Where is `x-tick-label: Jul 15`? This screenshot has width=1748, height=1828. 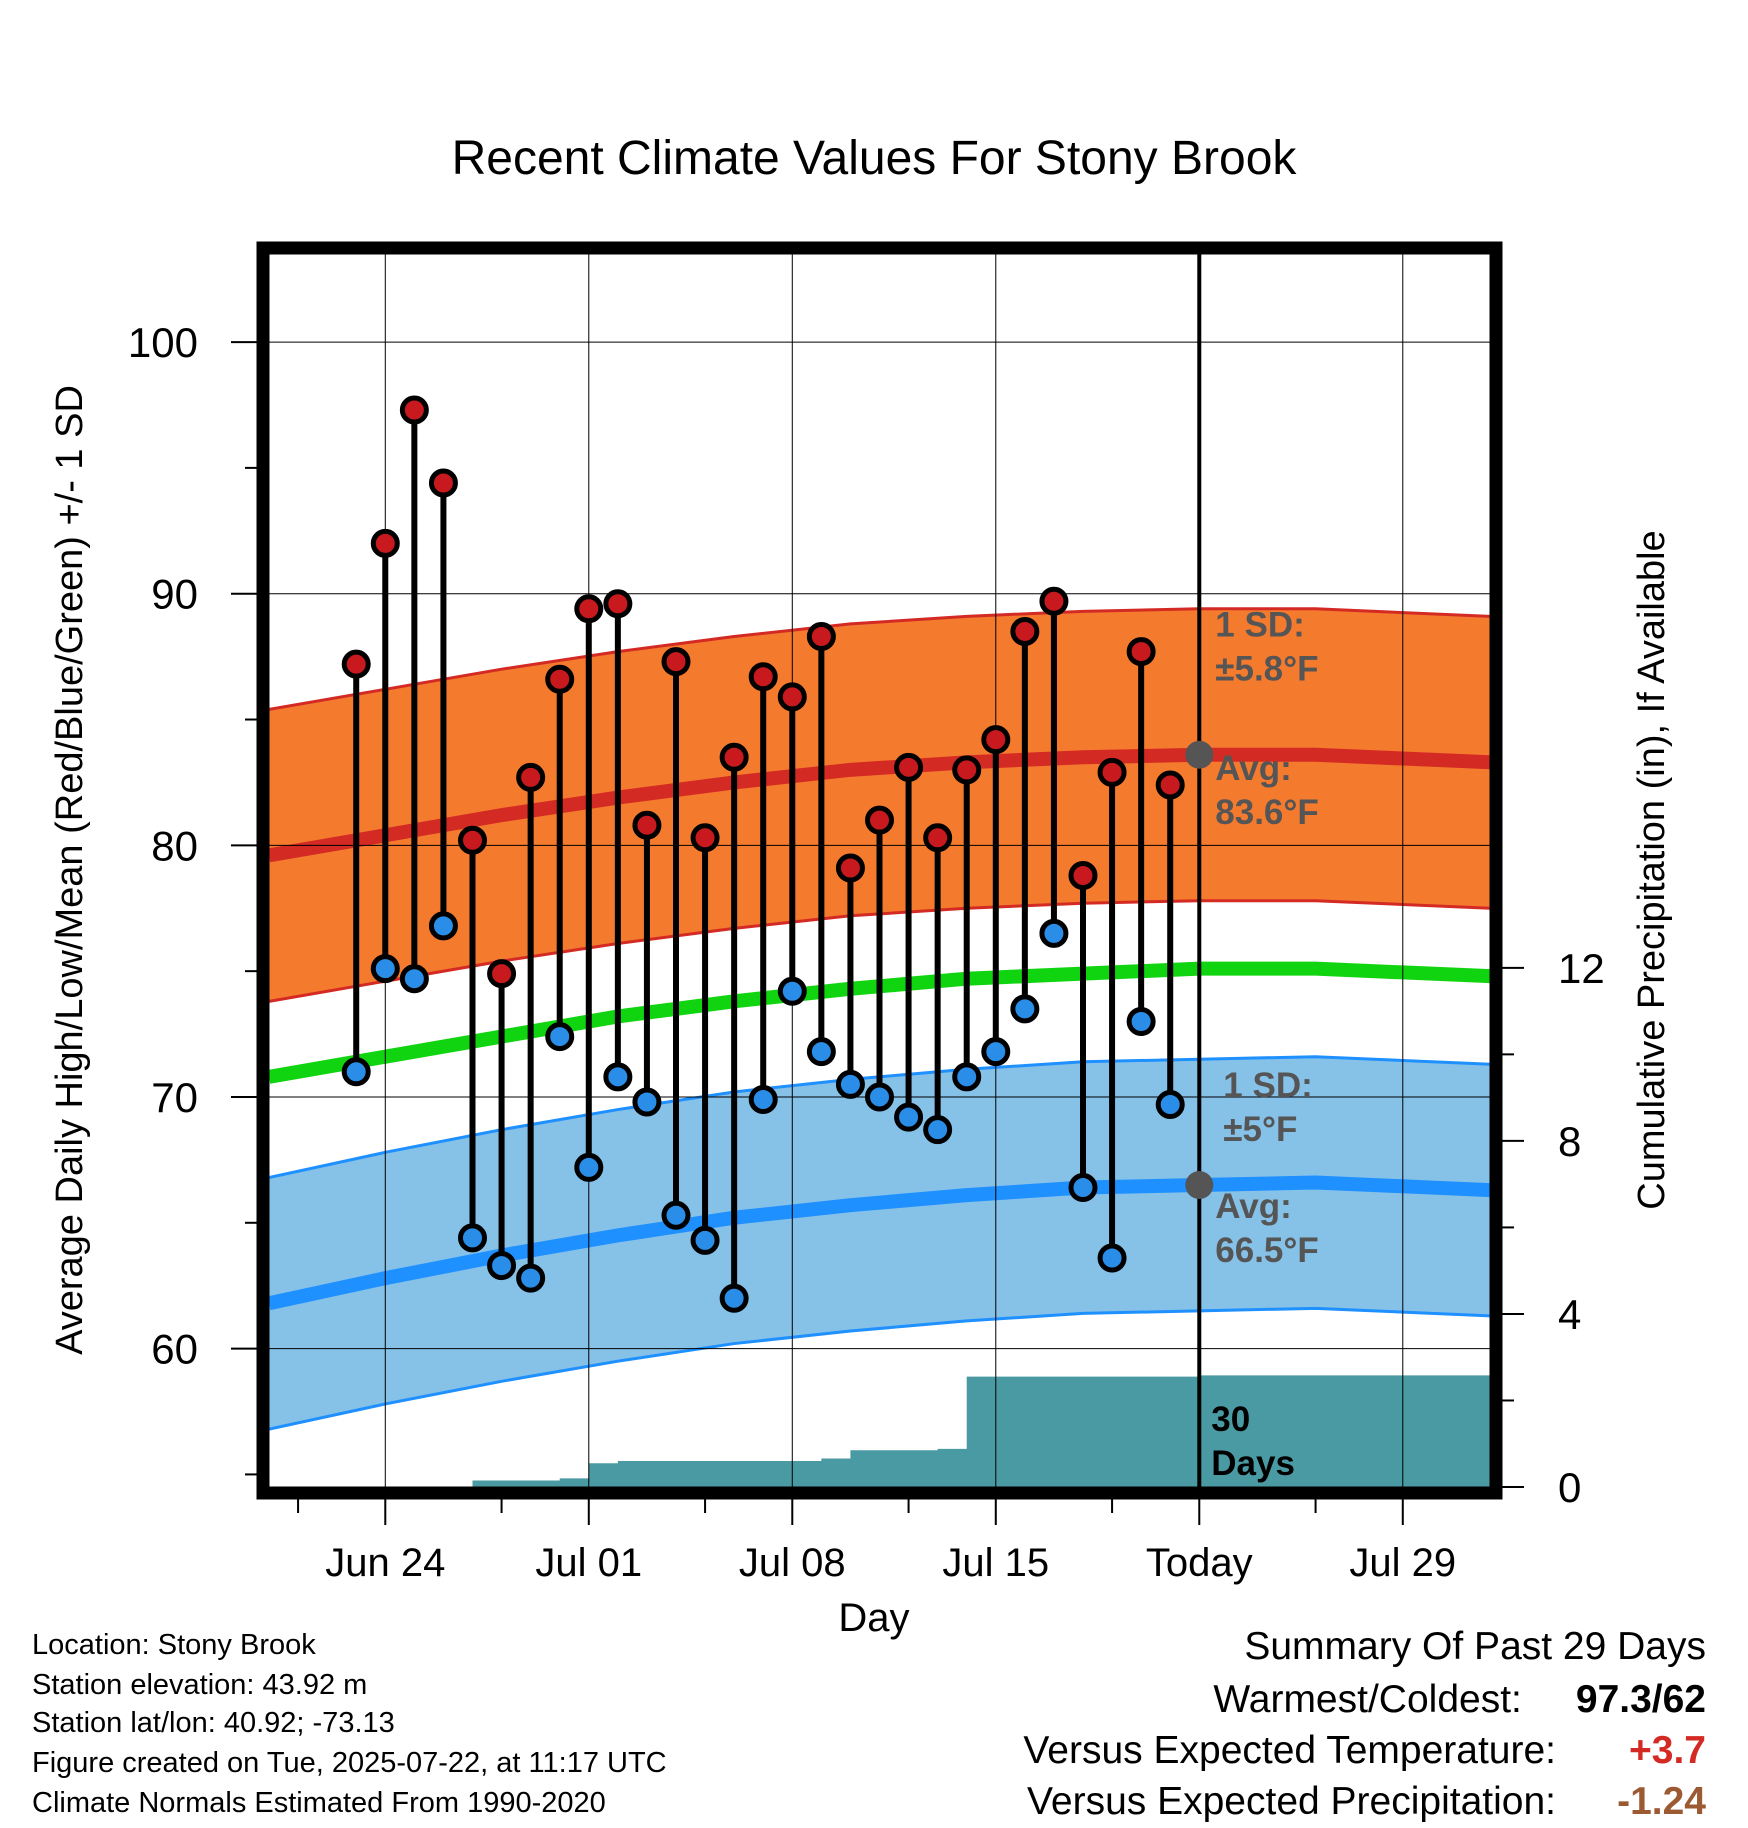 x-tick-label: Jul 15 is located at coordinates (995, 1563).